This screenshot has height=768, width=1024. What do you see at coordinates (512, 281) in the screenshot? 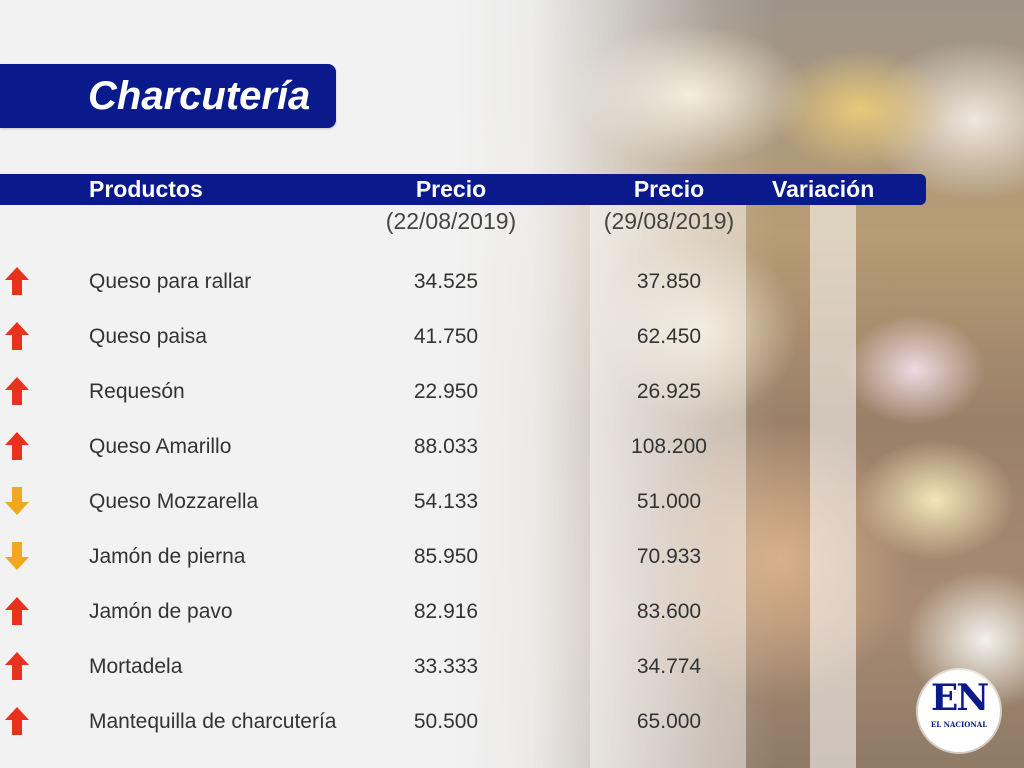
I see `table-row: Queso para rallar 34.525 37.850` at bounding box center [512, 281].